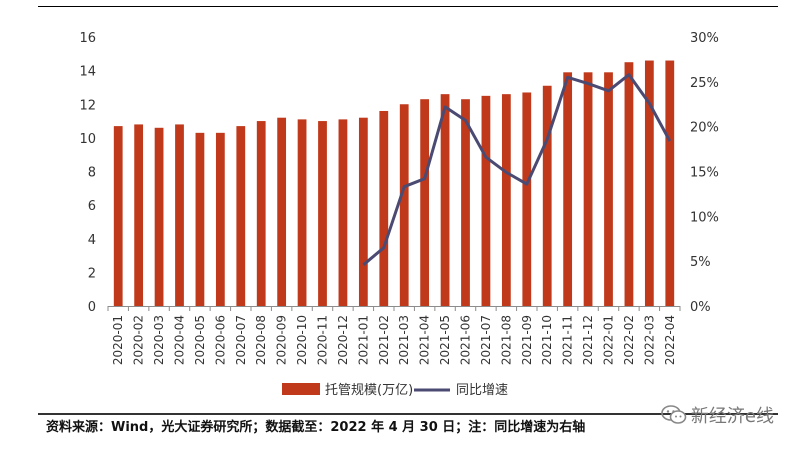 The image size is (796, 452). I want to click on x-tick-label: 2020-06, so click(220, 340).